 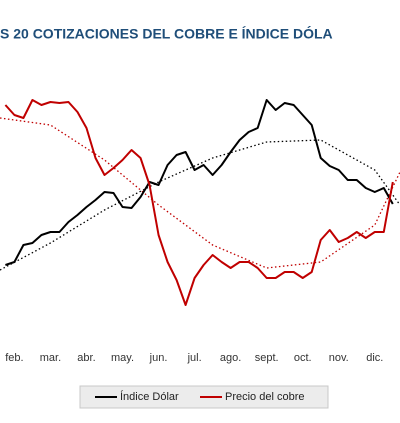 What do you see at coordinates (374, 358) in the screenshot?
I see `x-tick-label: dic.` at bounding box center [374, 358].